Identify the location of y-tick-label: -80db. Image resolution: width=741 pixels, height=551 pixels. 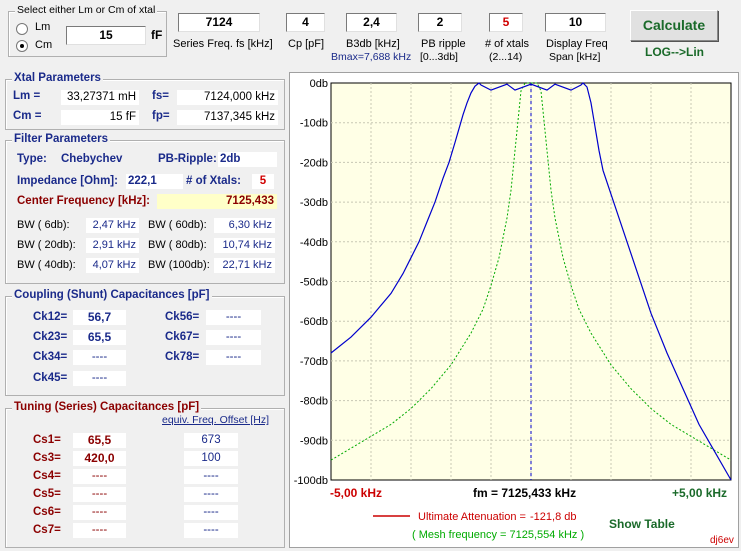
(314, 402).